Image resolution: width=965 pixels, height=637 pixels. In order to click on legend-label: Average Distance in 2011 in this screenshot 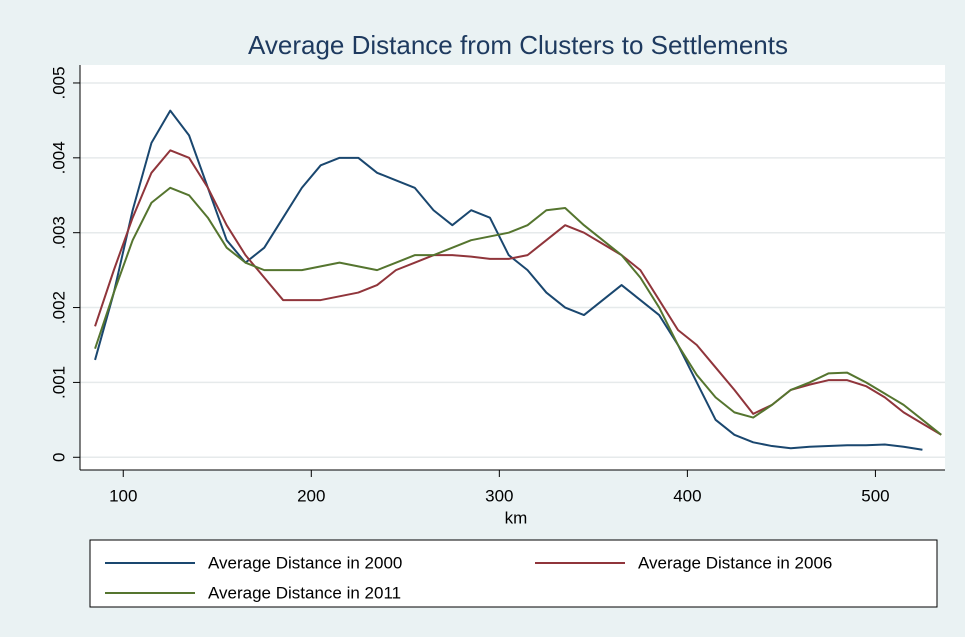, I will do `click(304, 592)`.